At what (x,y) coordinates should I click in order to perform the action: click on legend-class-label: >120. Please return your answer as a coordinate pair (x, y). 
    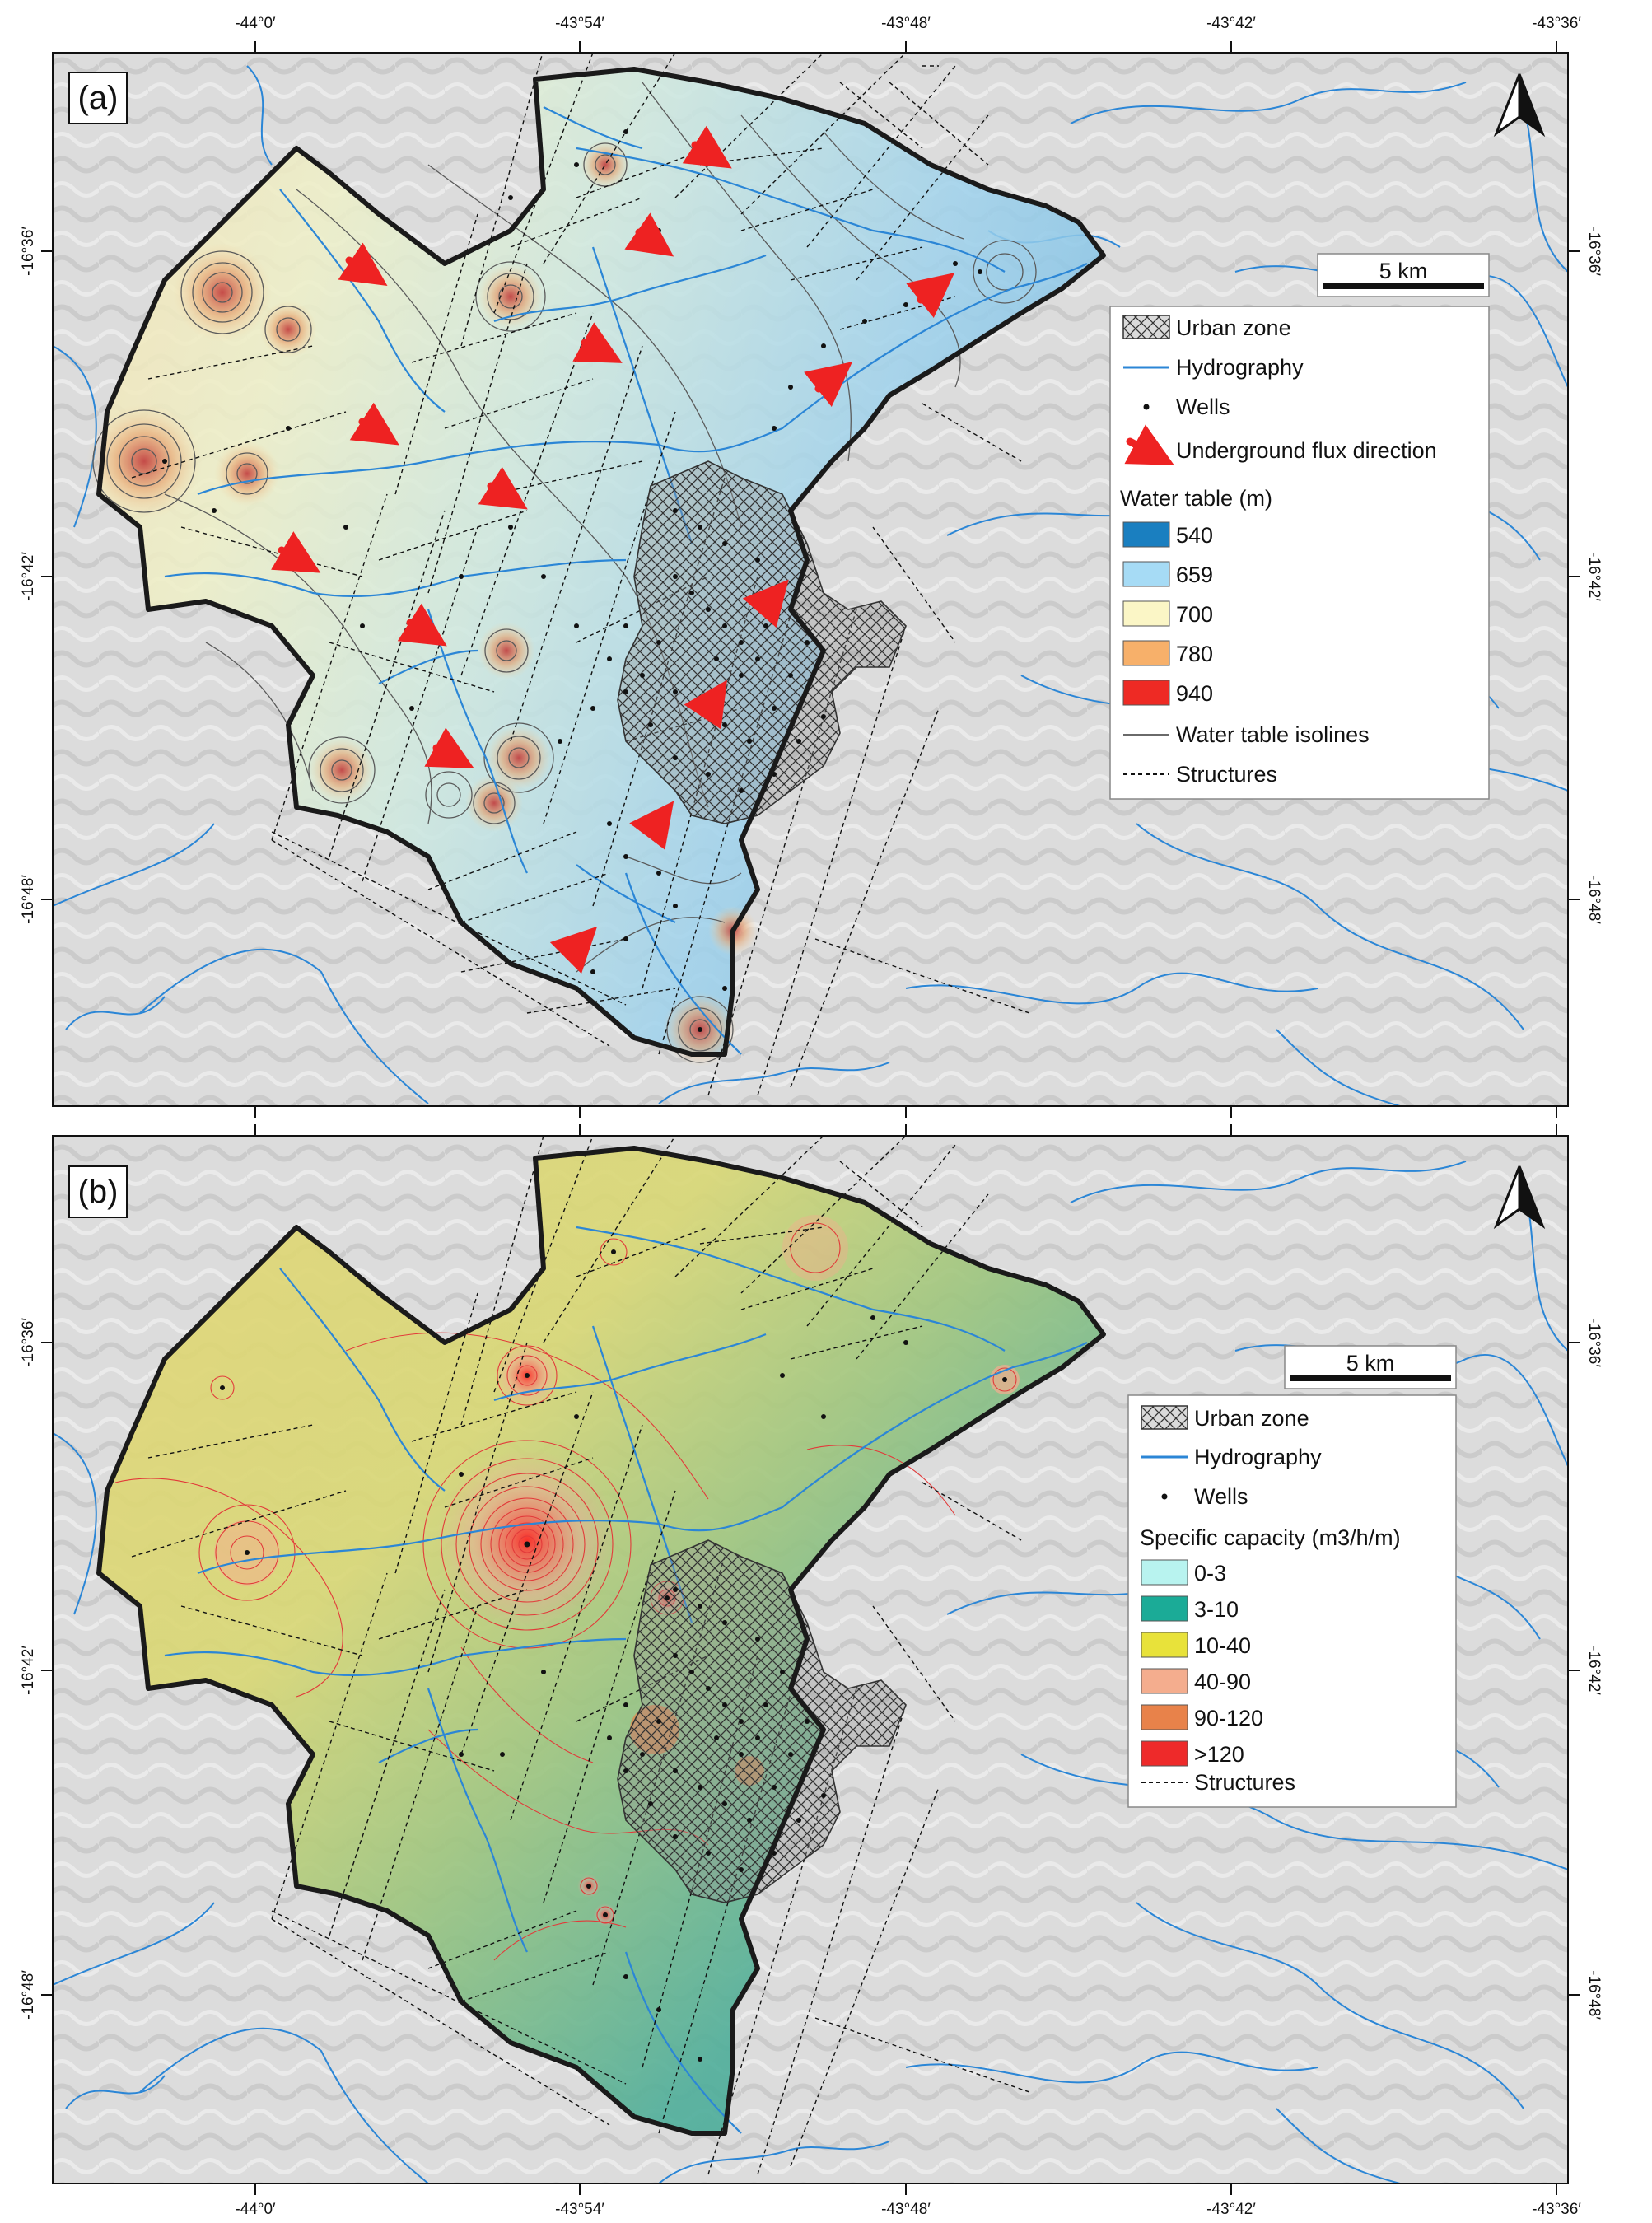
    Looking at the image, I should click on (1219, 1754).